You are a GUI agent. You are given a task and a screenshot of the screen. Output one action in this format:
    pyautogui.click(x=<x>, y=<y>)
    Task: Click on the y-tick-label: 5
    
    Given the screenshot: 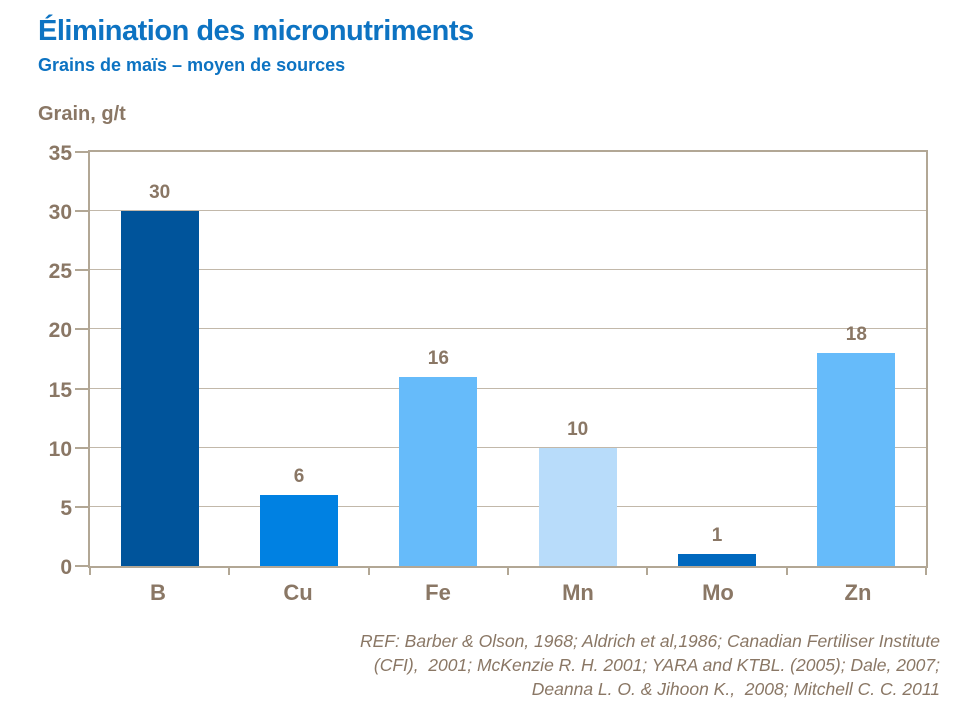 What is the action you would take?
    pyautogui.click(x=66, y=508)
    